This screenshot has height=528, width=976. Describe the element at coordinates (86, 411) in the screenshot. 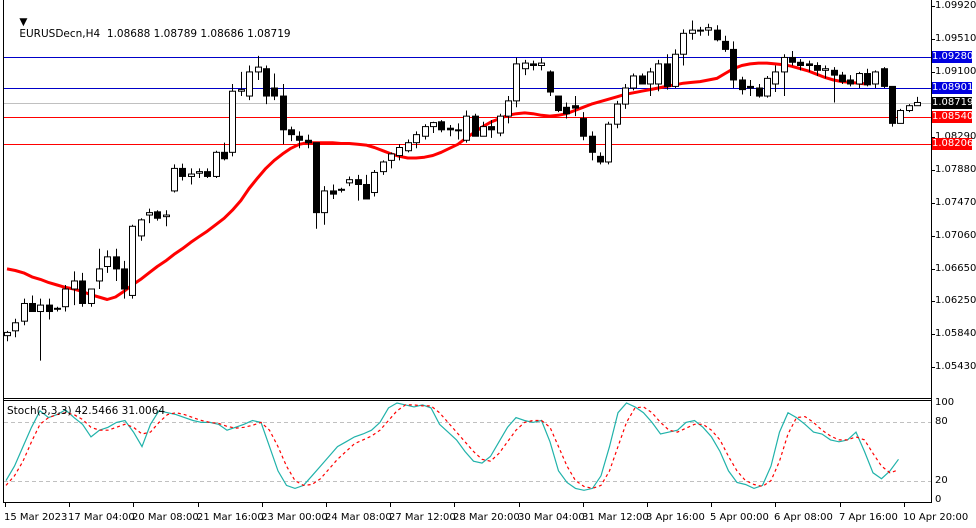

I see `stoch-header: Stoch(5,3,3) 42.5466 31.0064` at that location.